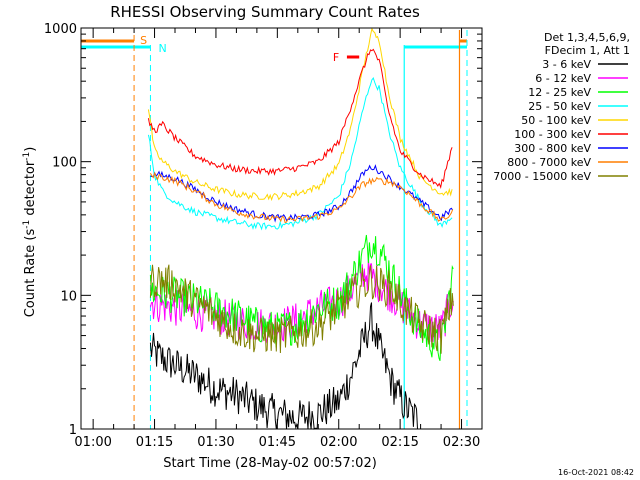 The height and width of the screenshot is (480, 640). Describe the element at coordinates (552, 148) in the screenshot. I see `legend-label: 300 - 800 keV` at that location.